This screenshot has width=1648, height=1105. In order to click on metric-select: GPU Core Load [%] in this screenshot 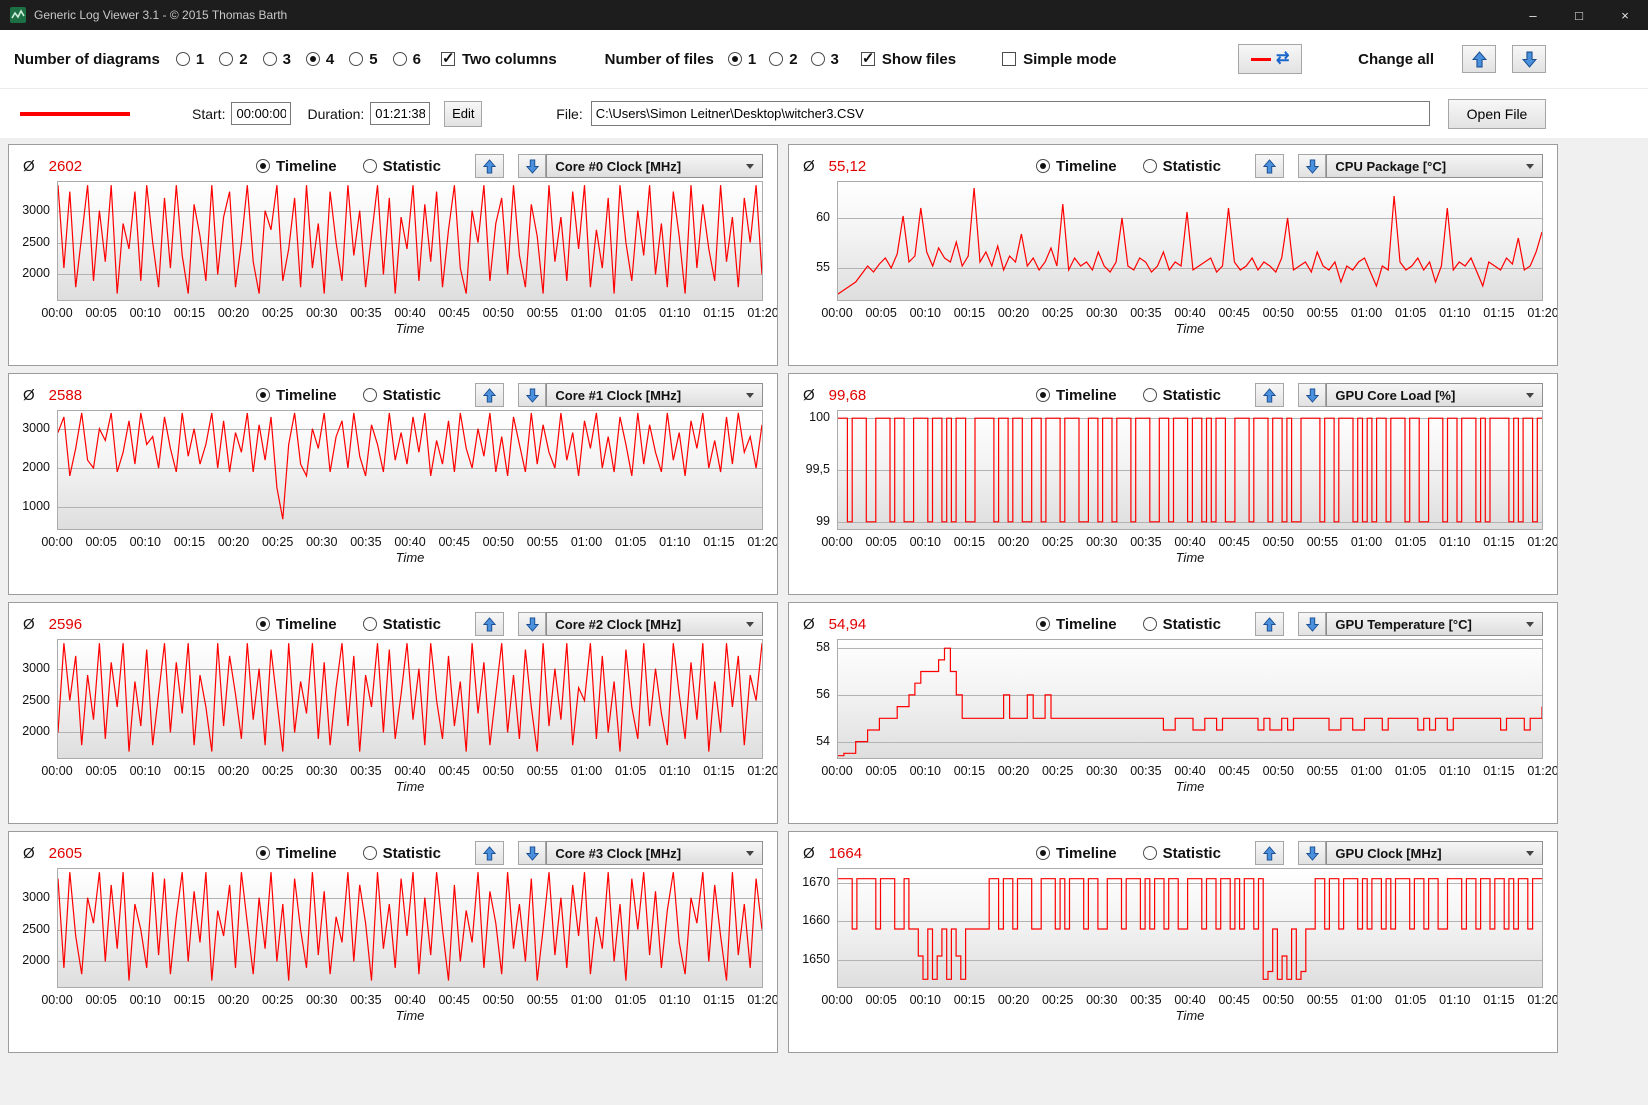, I will do `click(1434, 395)`.